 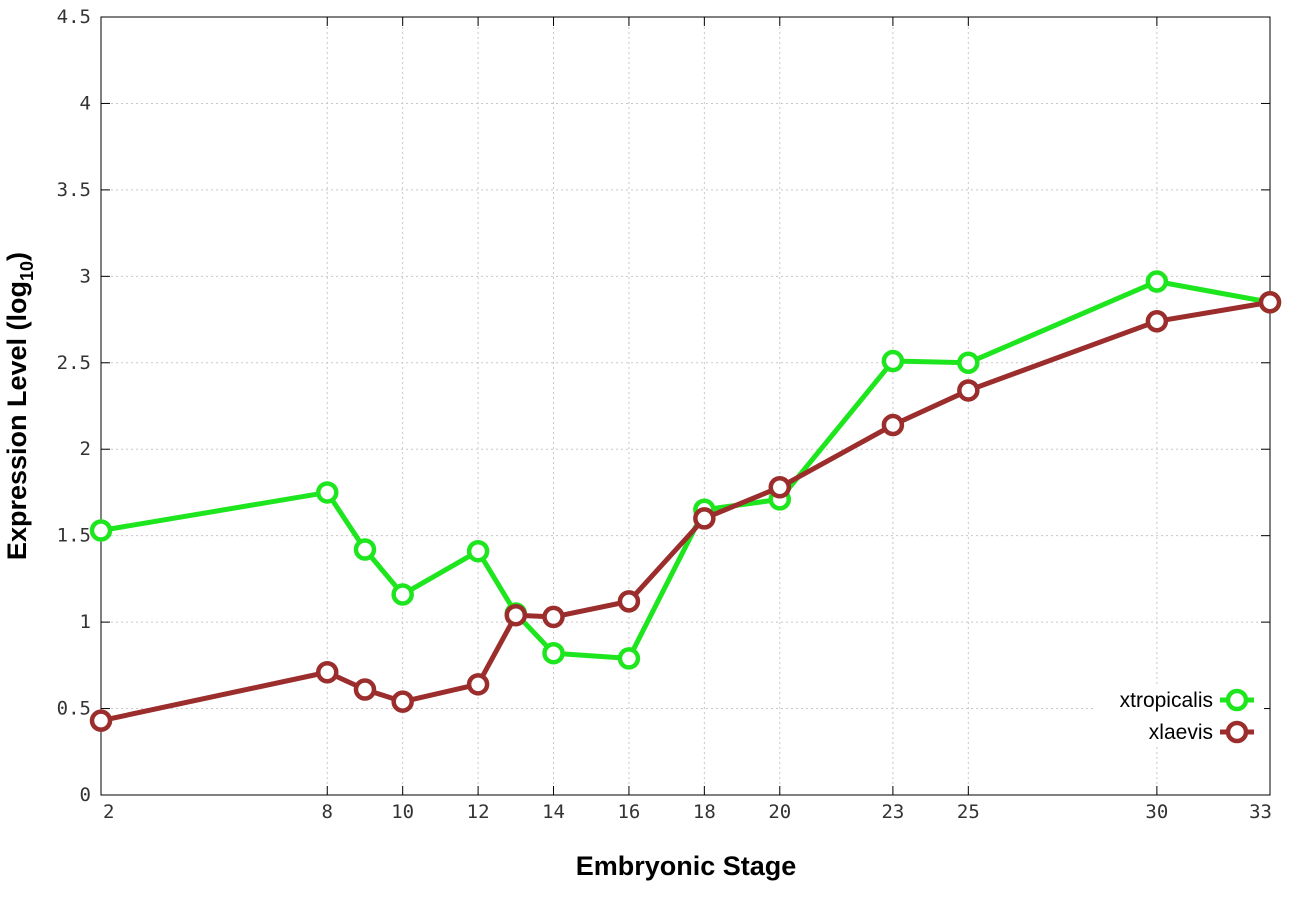 I want to click on x-tick-label: 12, so click(x=478, y=812).